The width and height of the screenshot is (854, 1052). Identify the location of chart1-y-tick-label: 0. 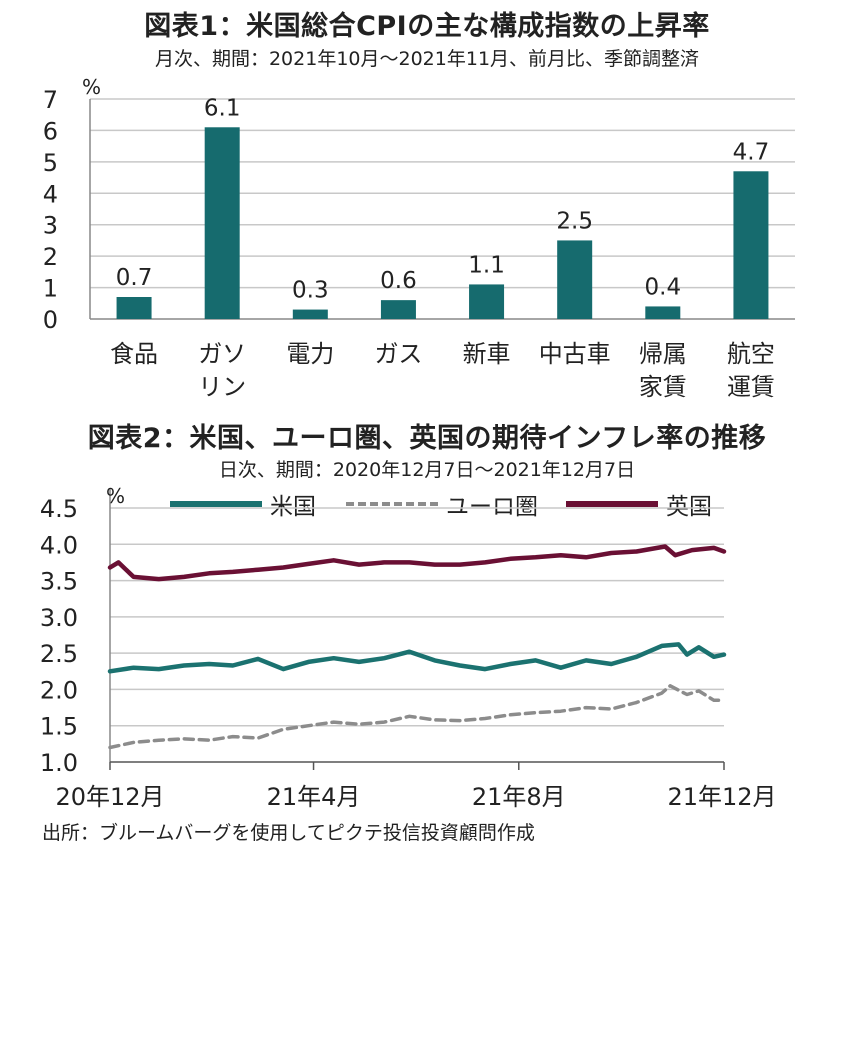
(50, 320).